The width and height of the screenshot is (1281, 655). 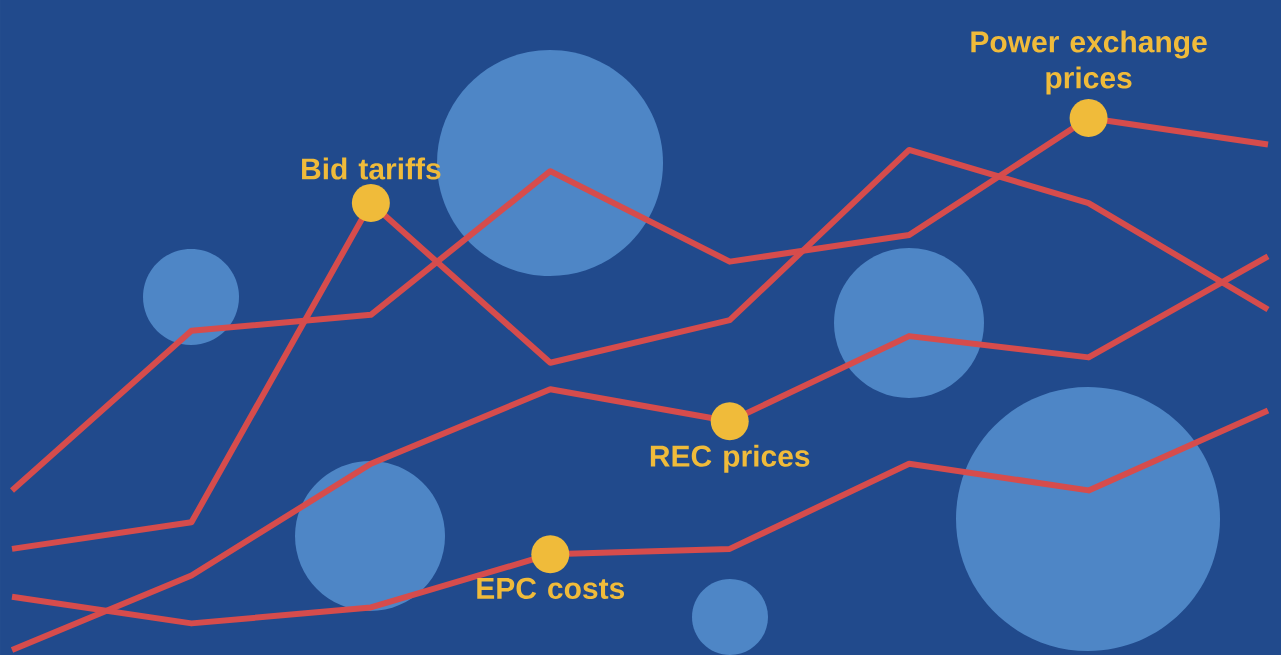 What do you see at coordinates (730, 458) in the screenshot?
I see `annotation: REC prices` at bounding box center [730, 458].